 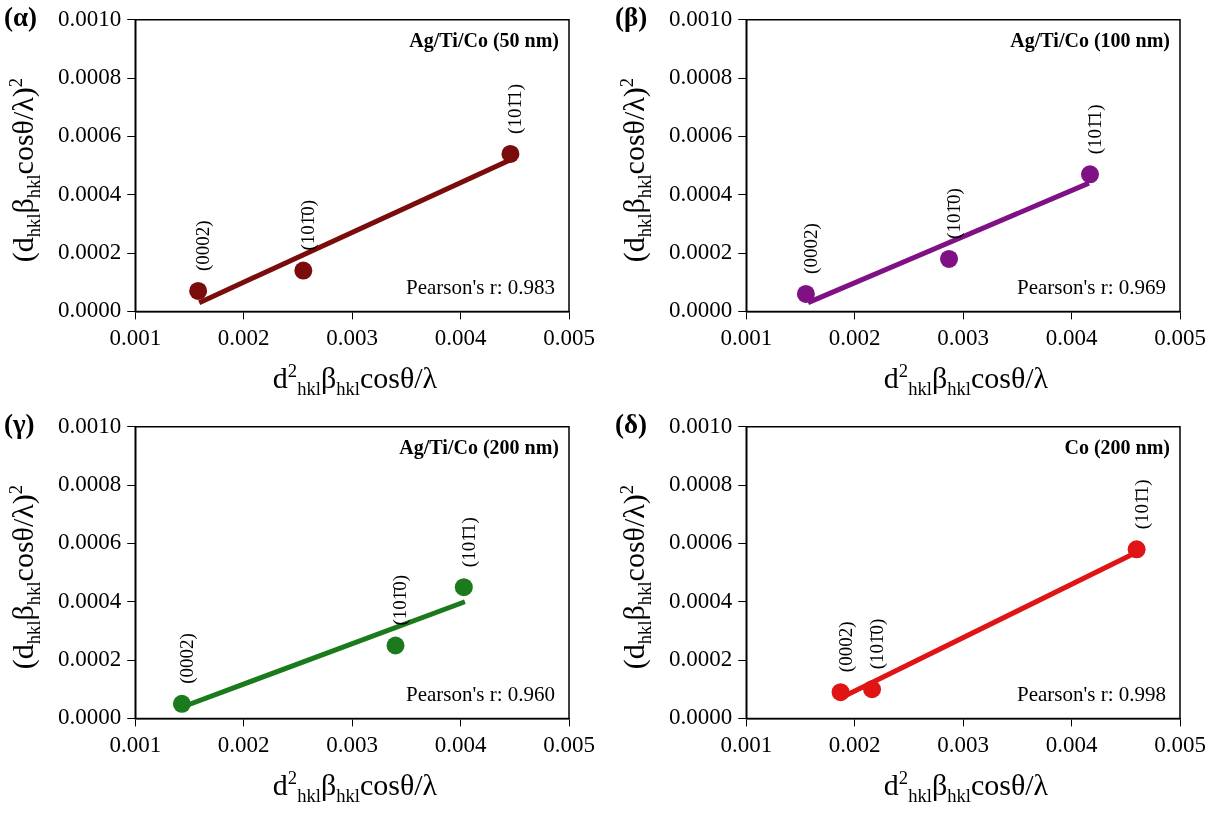 I want to click on text: Ag/Ti/Co (100 nm), so click(x=1090, y=40).